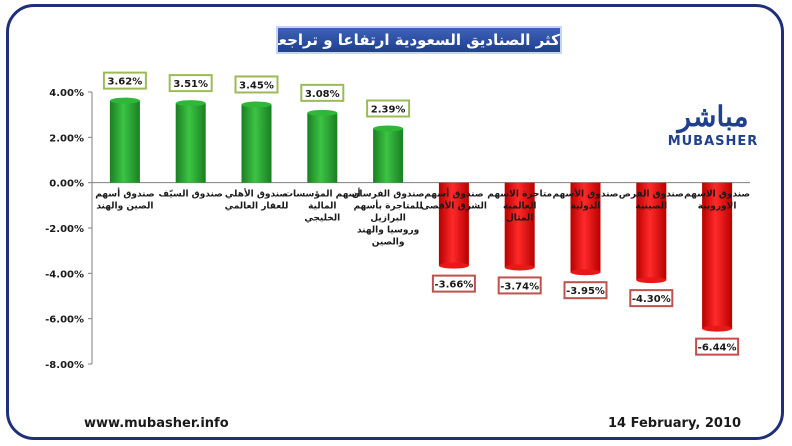  Describe the element at coordinates (454, 200) in the screenshot. I see `category-label: صندوق أسهم الشرق الأقصى` at that location.